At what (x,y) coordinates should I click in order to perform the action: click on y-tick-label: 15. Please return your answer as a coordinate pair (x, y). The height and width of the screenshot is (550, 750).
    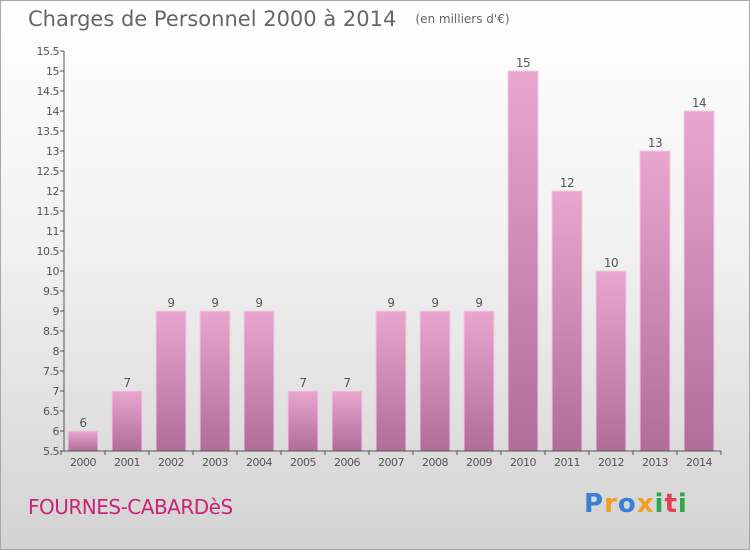
    Looking at the image, I should click on (52, 71).